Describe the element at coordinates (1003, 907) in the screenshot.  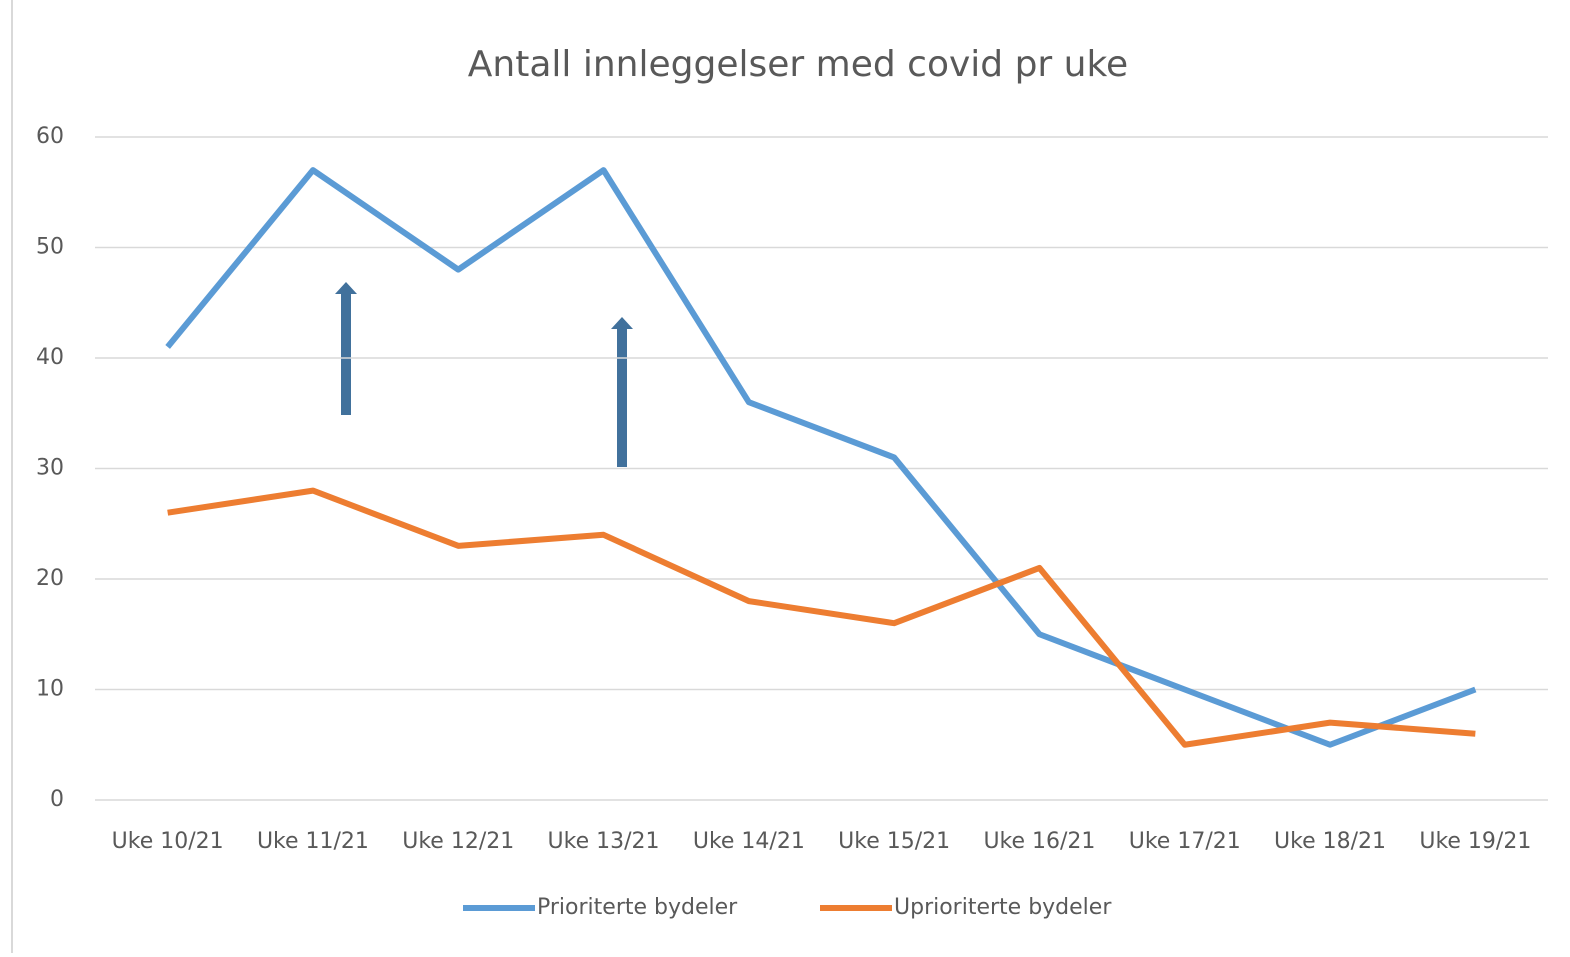
I see `legend-label: Uprioriterte bydeler` at that location.